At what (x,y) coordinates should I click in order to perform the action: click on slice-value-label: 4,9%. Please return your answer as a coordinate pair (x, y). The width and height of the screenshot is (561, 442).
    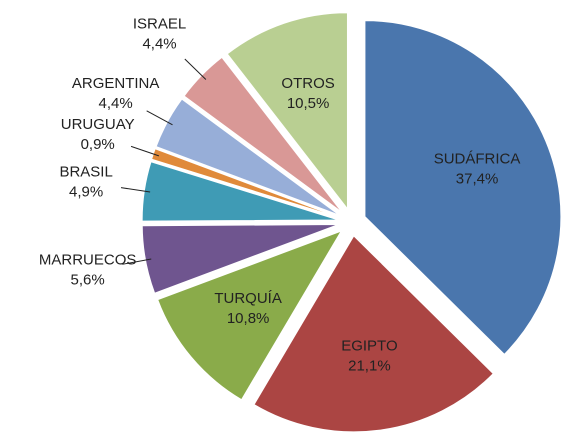
    Looking at the image, I should click on (86, 191).